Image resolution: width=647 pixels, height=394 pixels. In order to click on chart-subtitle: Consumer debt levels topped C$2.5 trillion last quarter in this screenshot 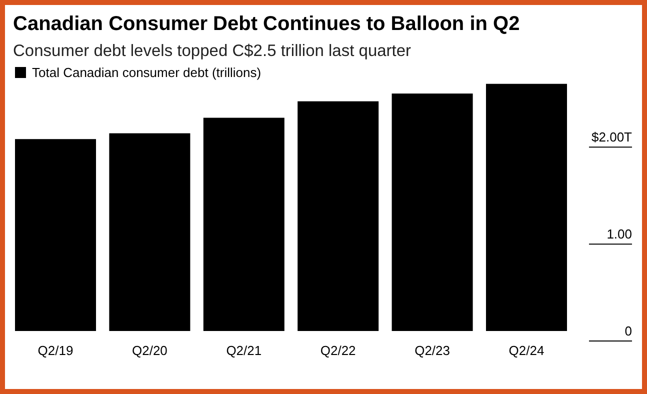, I will do `click(212, 51)`.